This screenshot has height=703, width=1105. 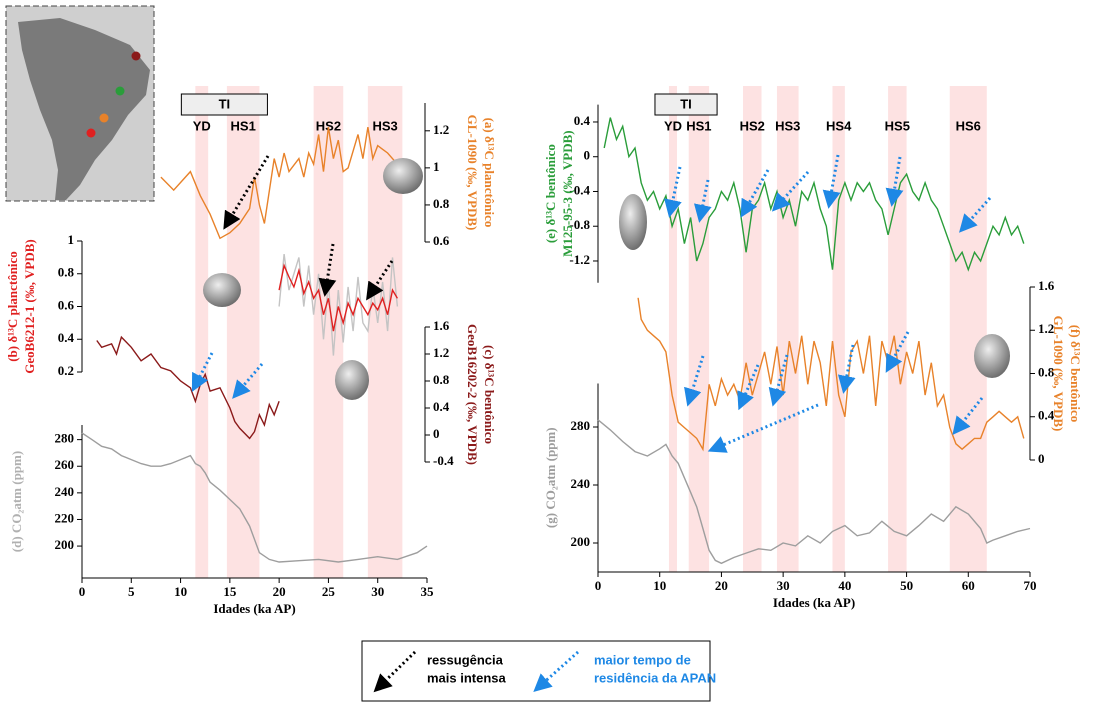 I want to click on y-tick-label: 260, so click(x=65, y=464).